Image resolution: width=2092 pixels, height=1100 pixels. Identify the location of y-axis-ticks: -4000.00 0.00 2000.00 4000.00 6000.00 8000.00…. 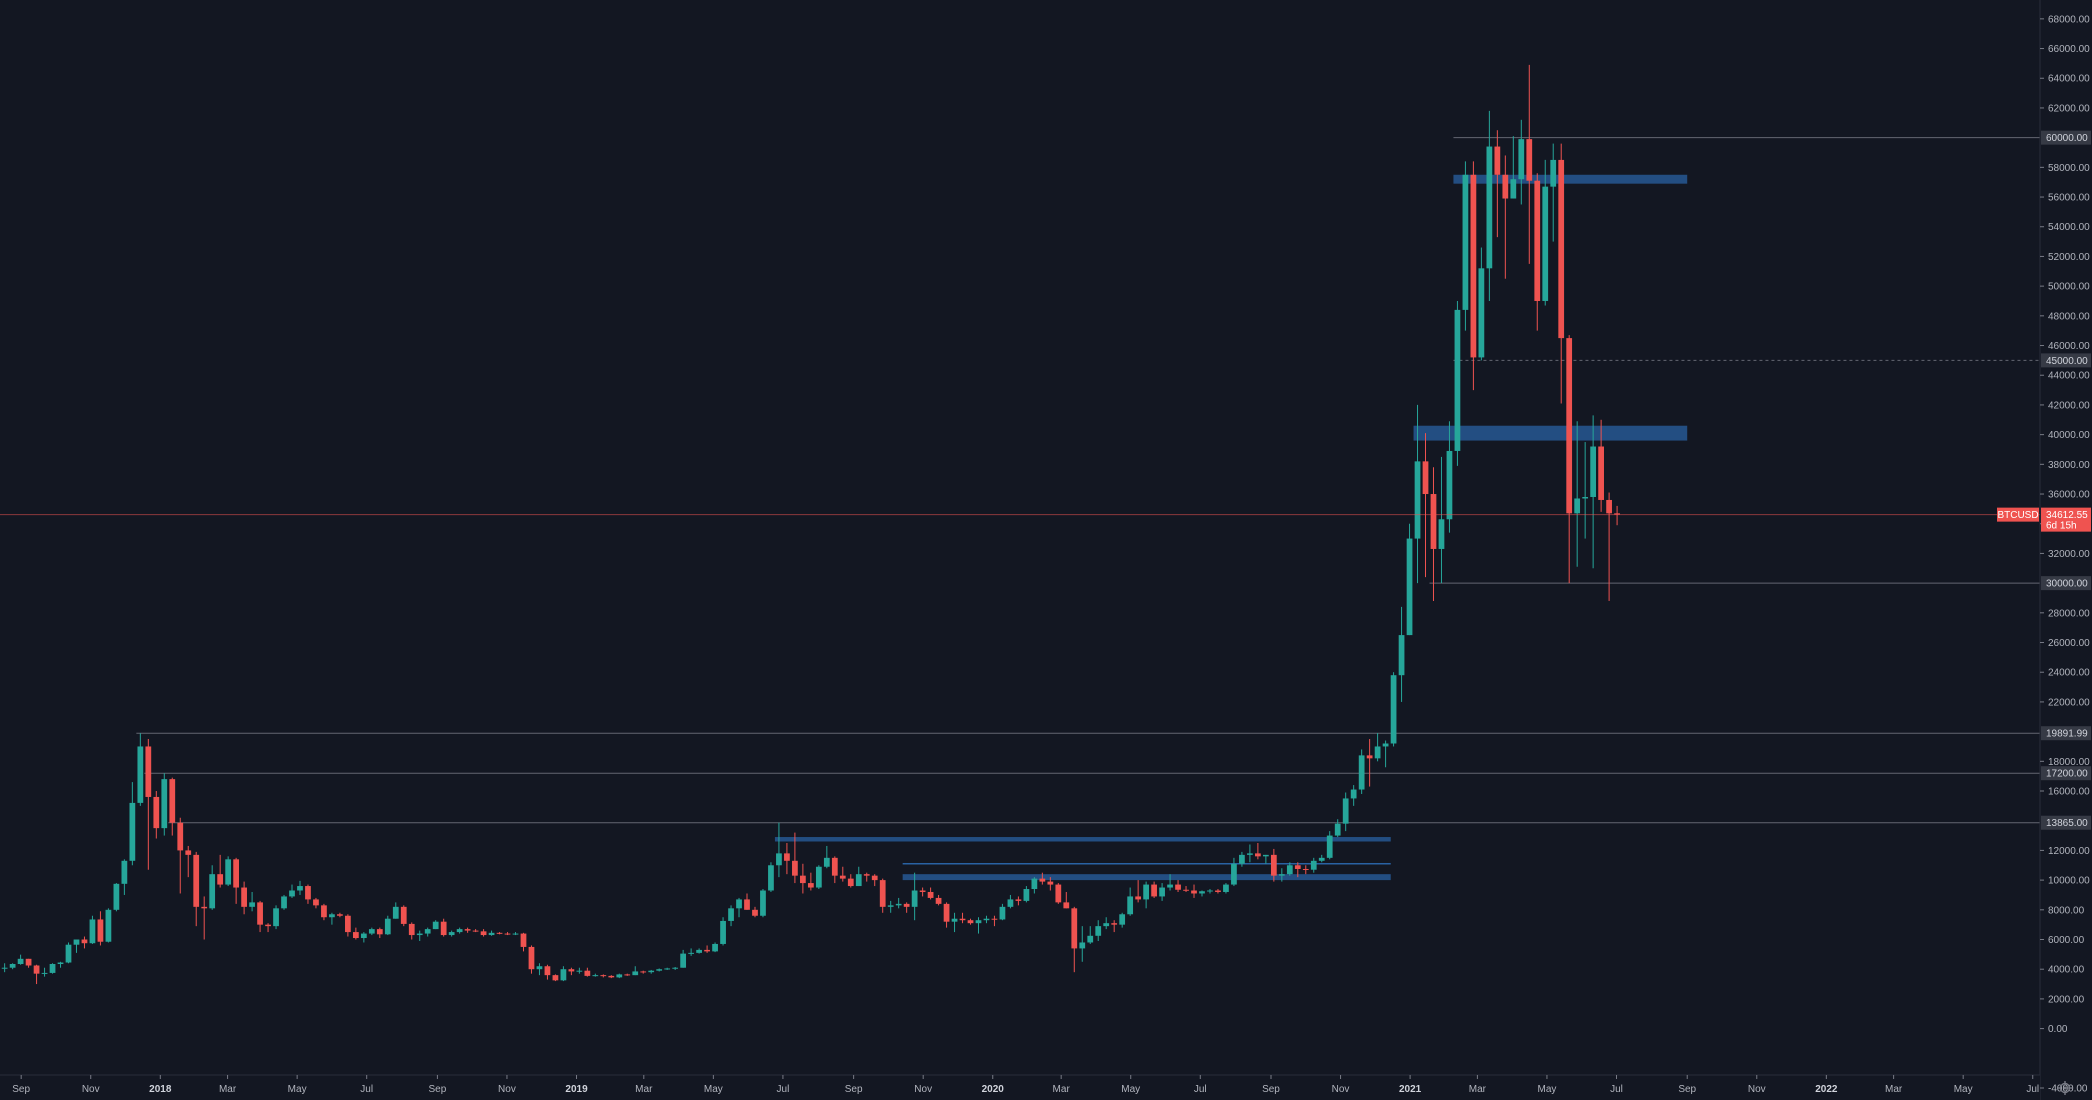
(2065, 554).